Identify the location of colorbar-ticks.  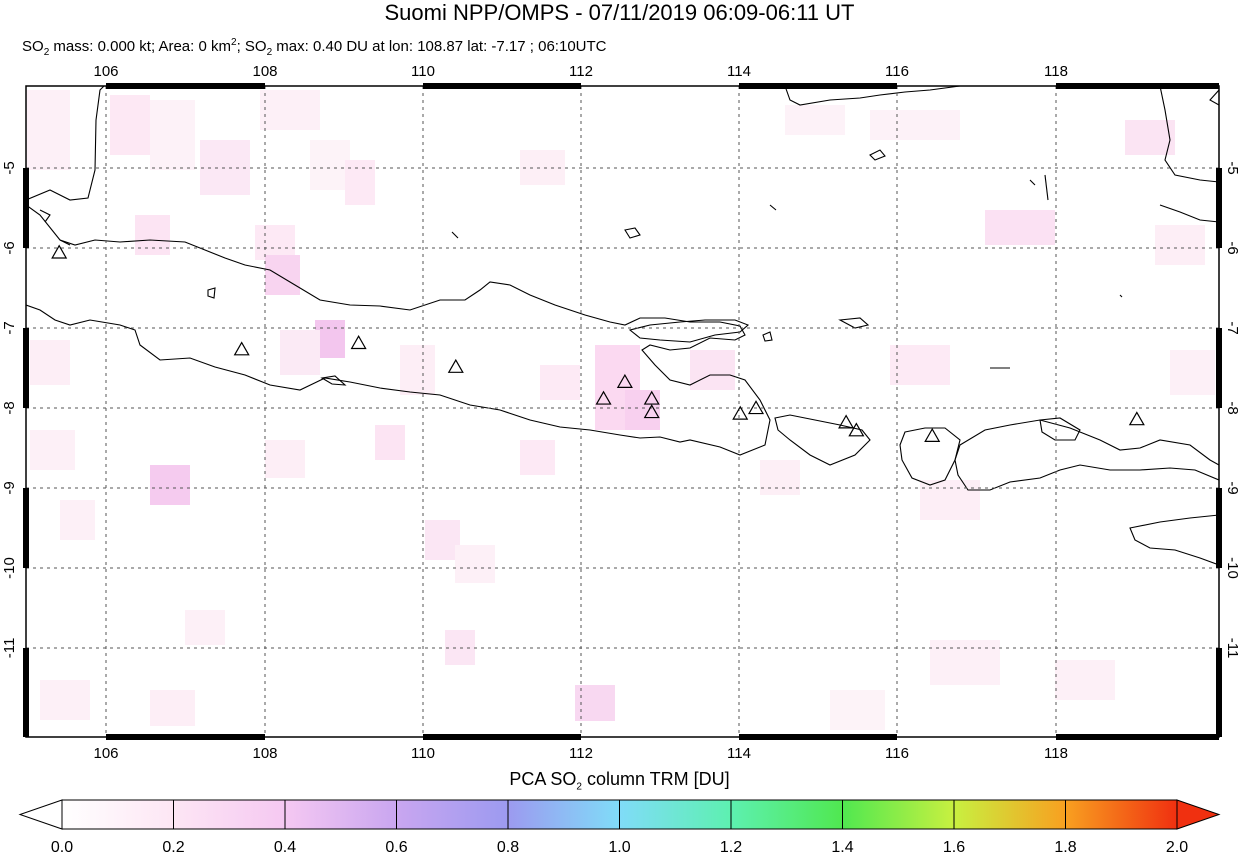
(619, 814).